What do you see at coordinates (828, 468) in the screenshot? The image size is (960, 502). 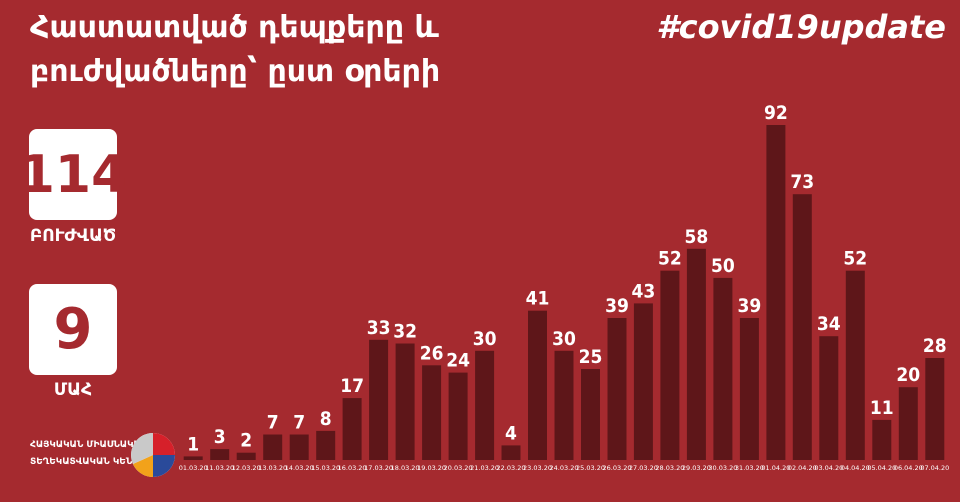 I see `x-tick-label-24: 03.04.20` at bounding box center [828, 468].